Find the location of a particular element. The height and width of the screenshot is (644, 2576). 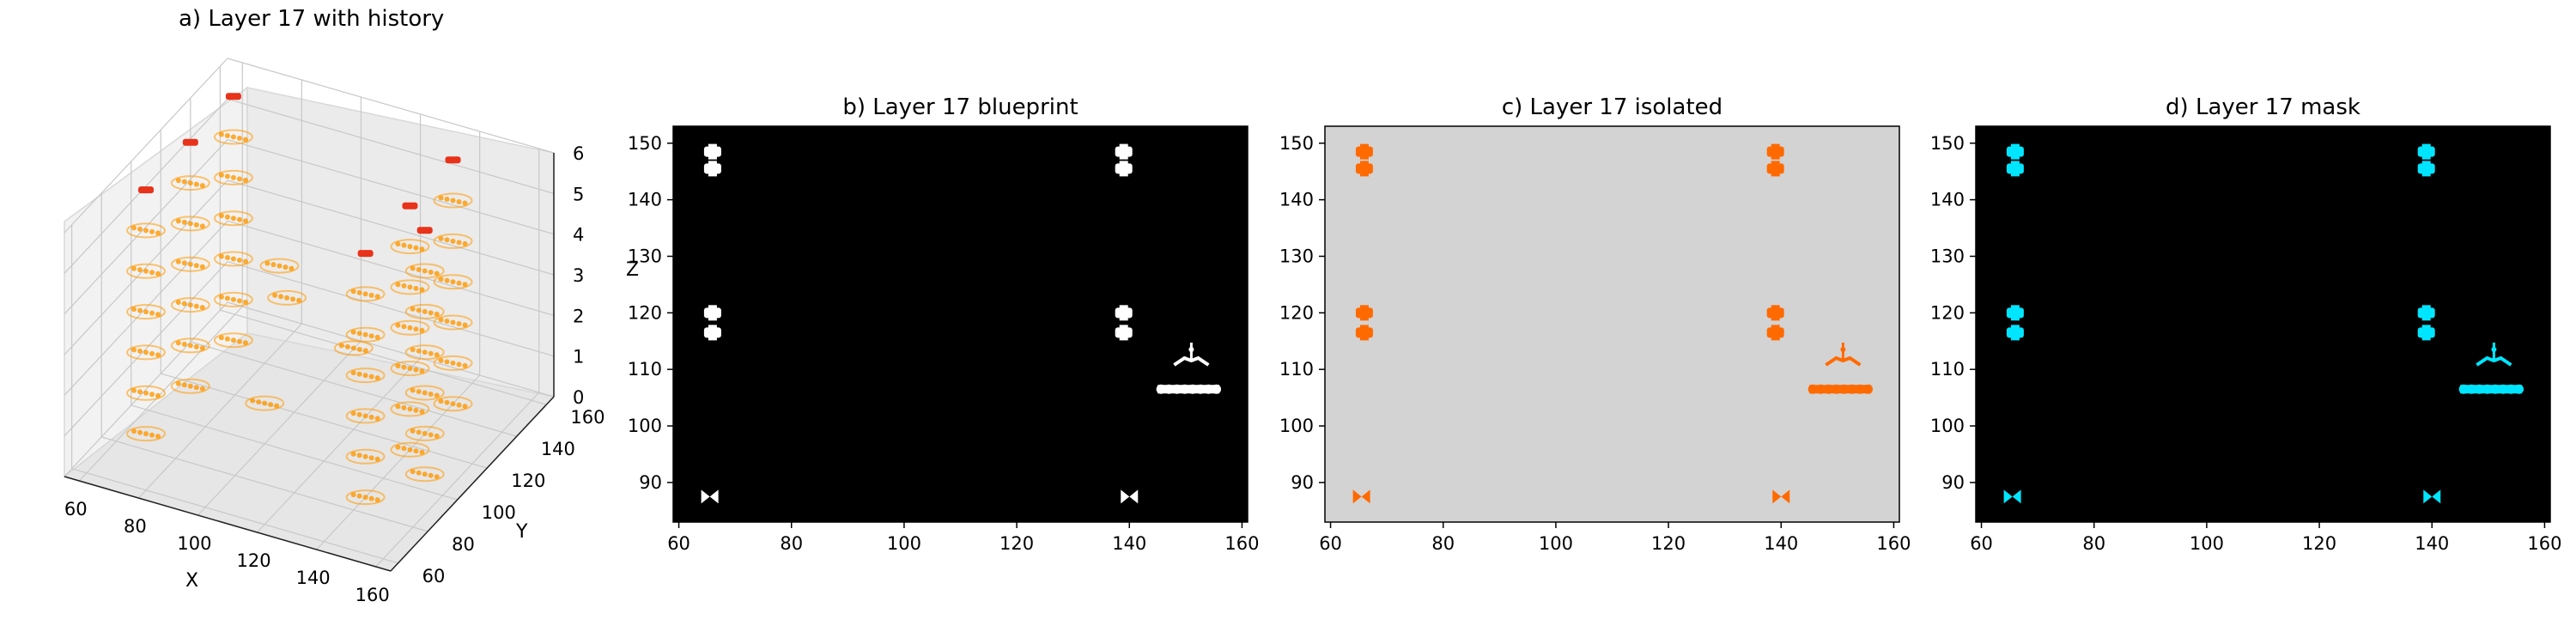

panel-a-ylabel: Y is located at coordinates (521, 532).